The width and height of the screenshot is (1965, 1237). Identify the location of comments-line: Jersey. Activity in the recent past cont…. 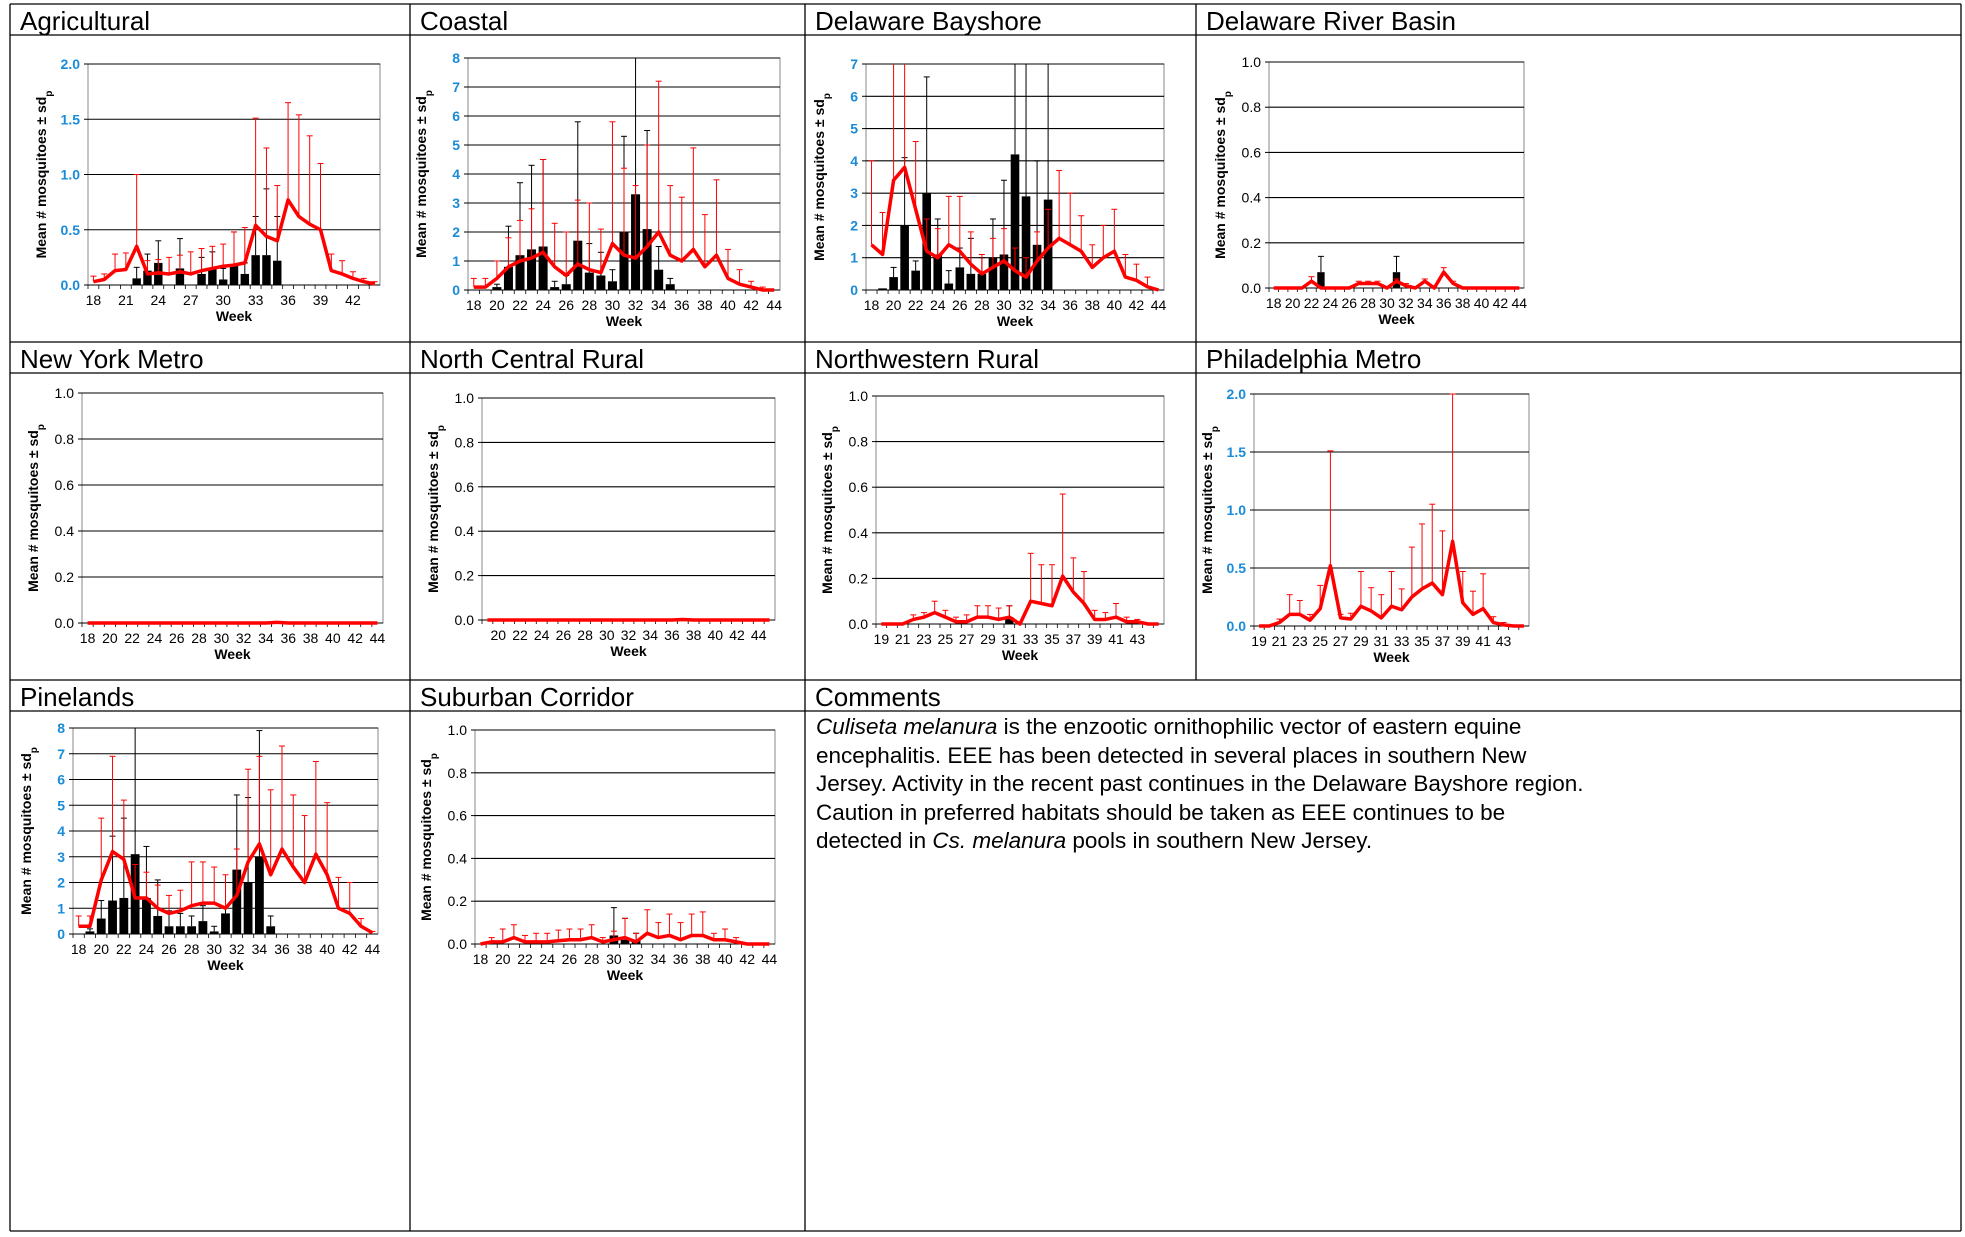
(1199, 784).